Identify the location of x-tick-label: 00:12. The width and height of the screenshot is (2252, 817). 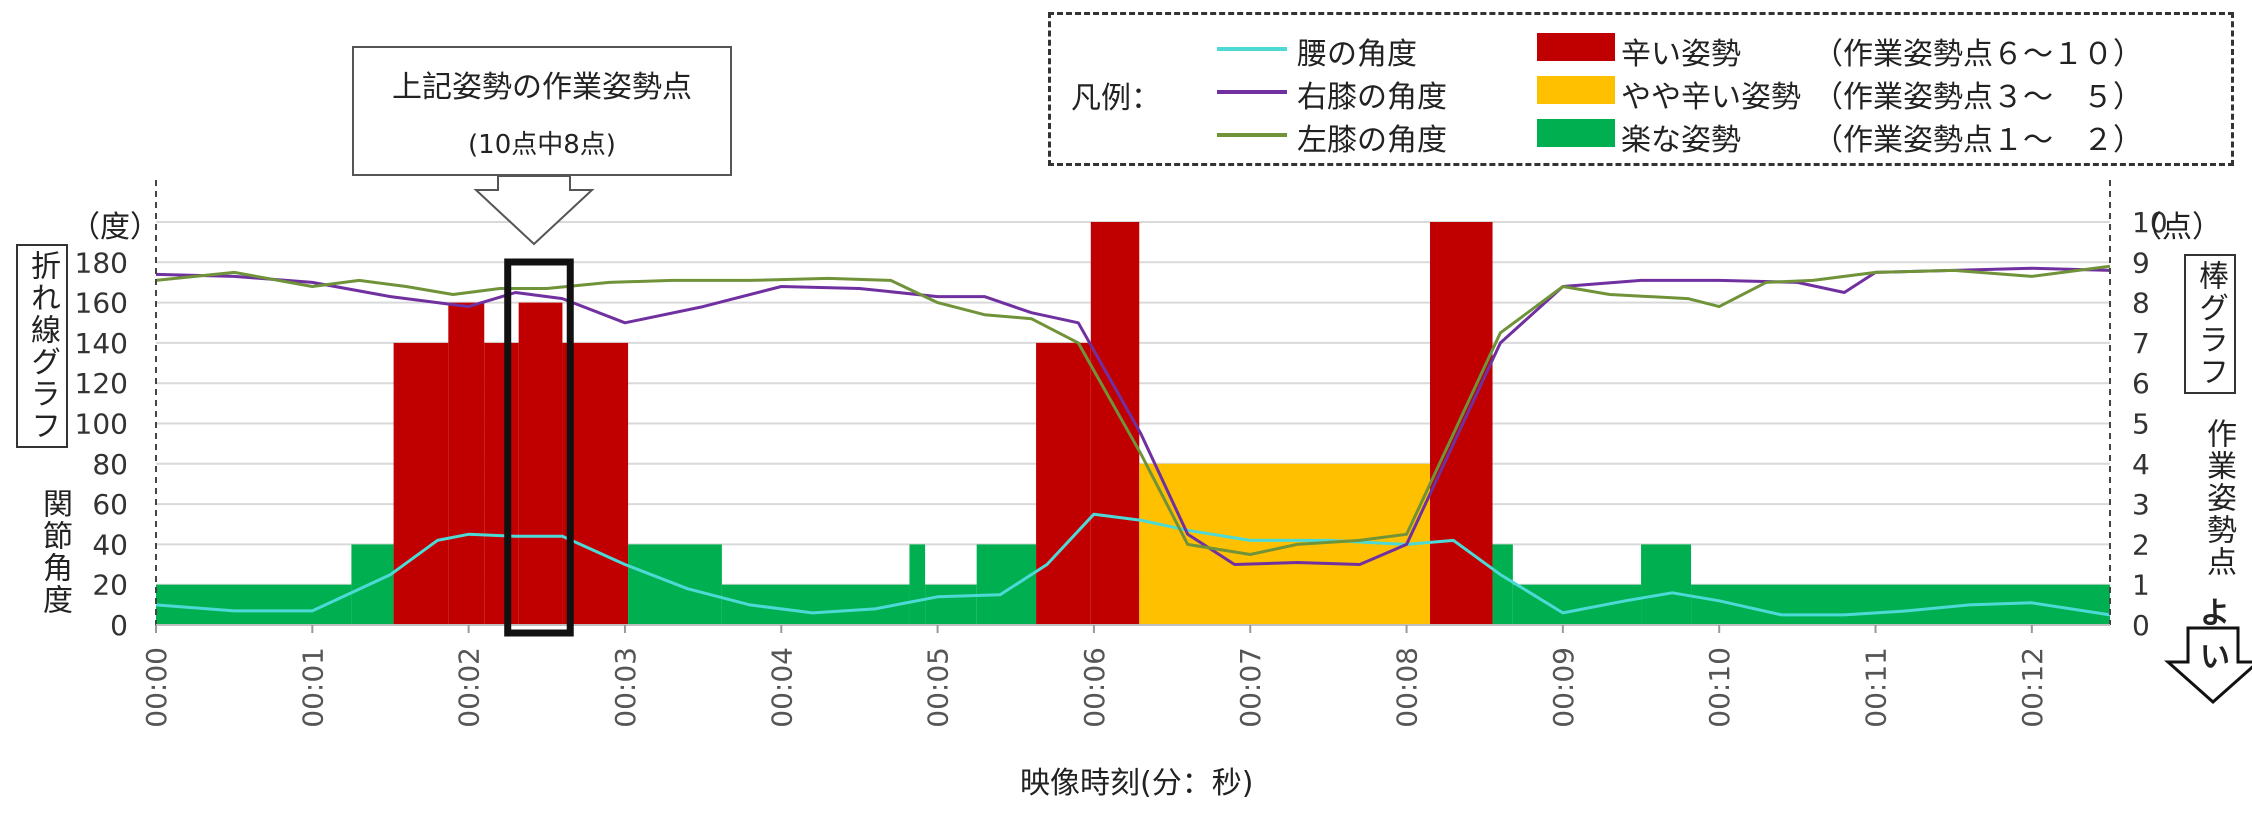
(2032, 687).